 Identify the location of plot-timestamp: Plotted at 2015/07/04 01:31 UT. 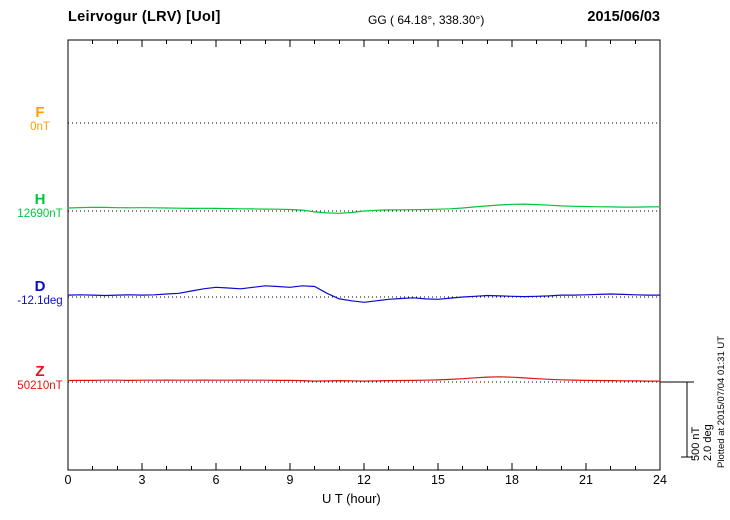
(721, 401).